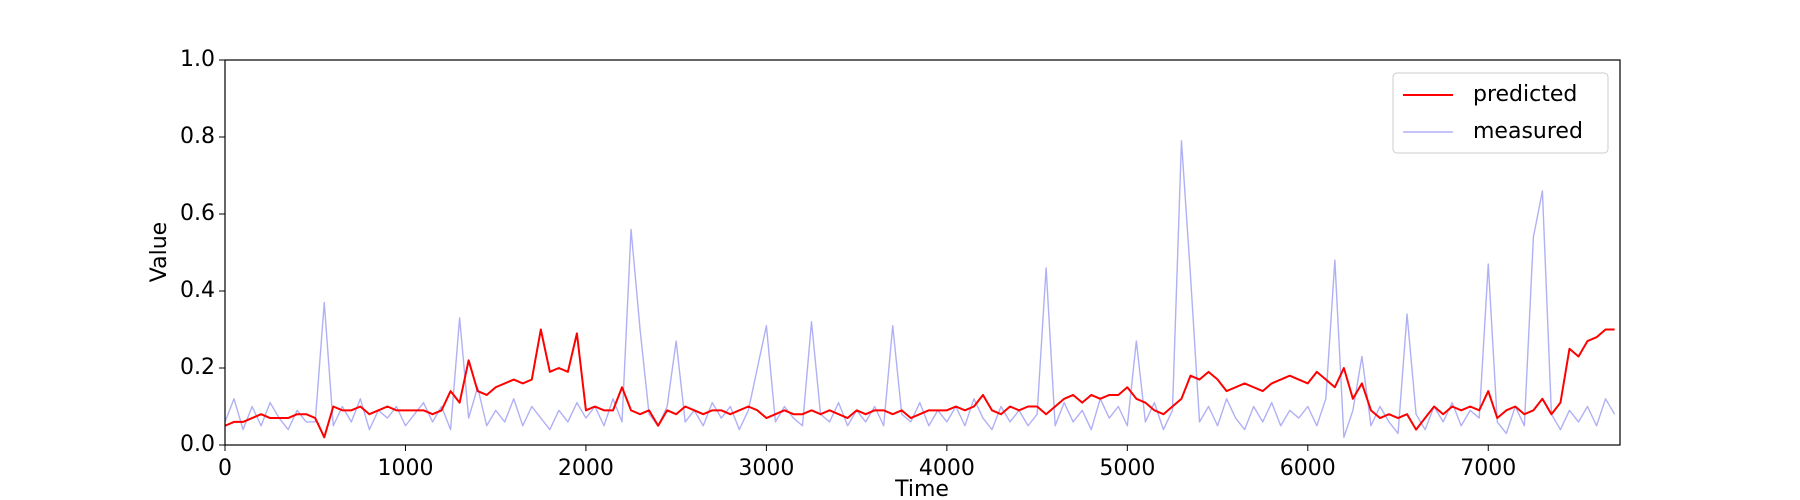  I want to click on x-tick-label: 2000, so click(586, 468).